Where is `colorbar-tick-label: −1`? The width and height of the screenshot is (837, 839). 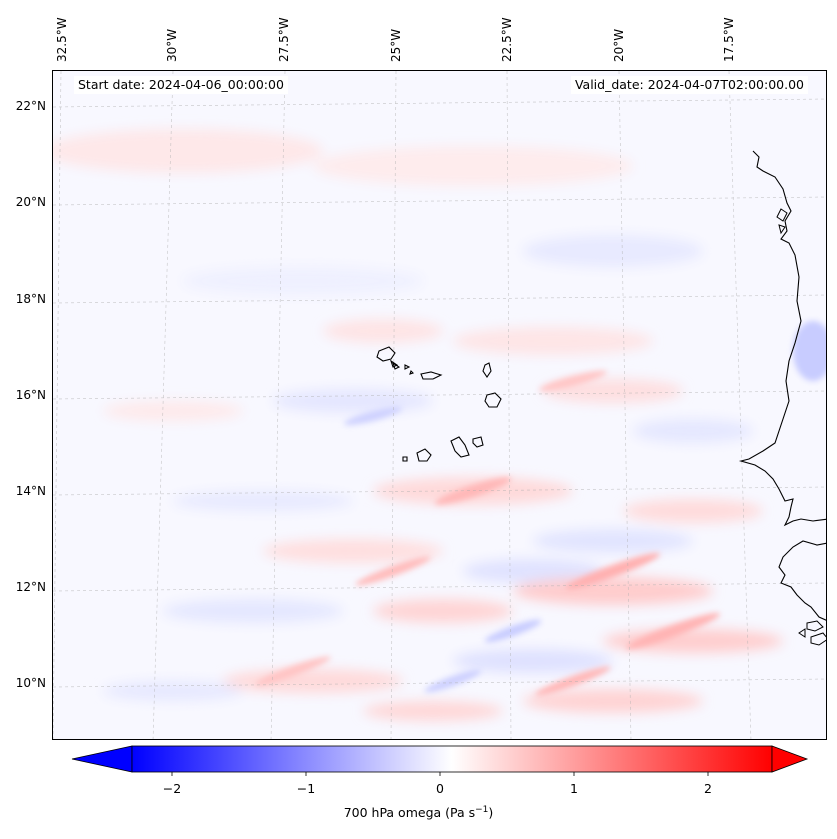
colorbar-tick-label: −1 is located at coordinates (306, 788).